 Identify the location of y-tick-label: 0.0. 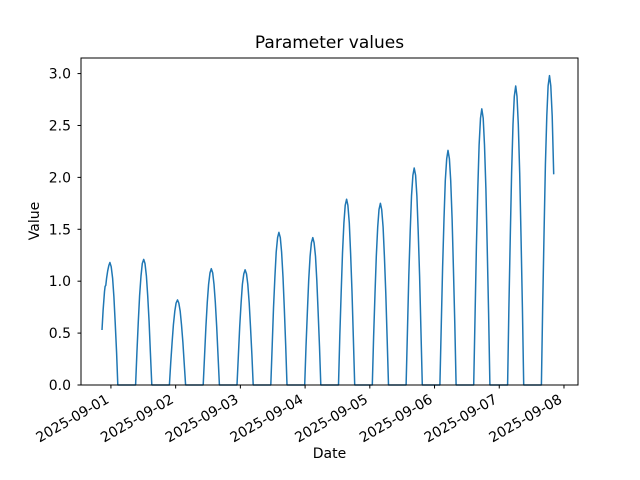
(60, 386).